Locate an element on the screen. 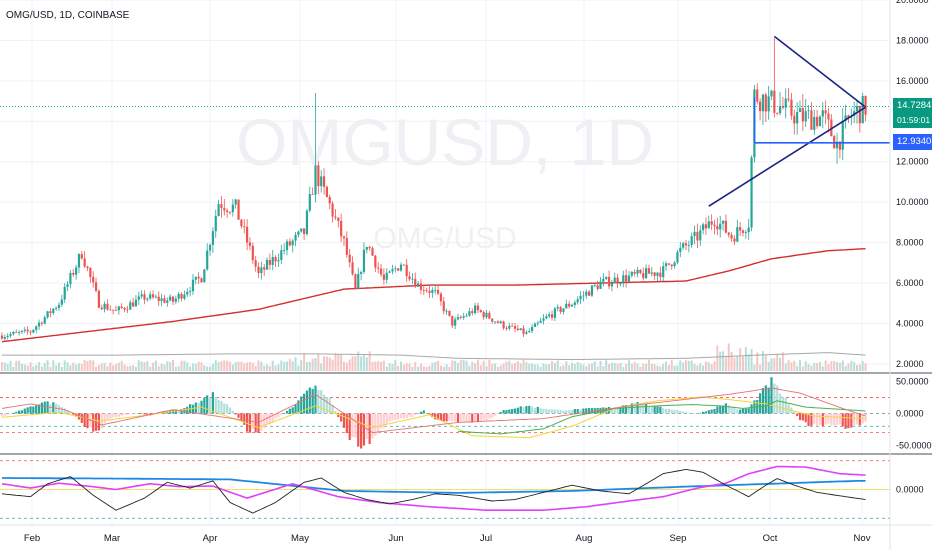 The width and height of the screenshot is (932, 550). x-tick-label: Mar is located at coordinates (112, 538).